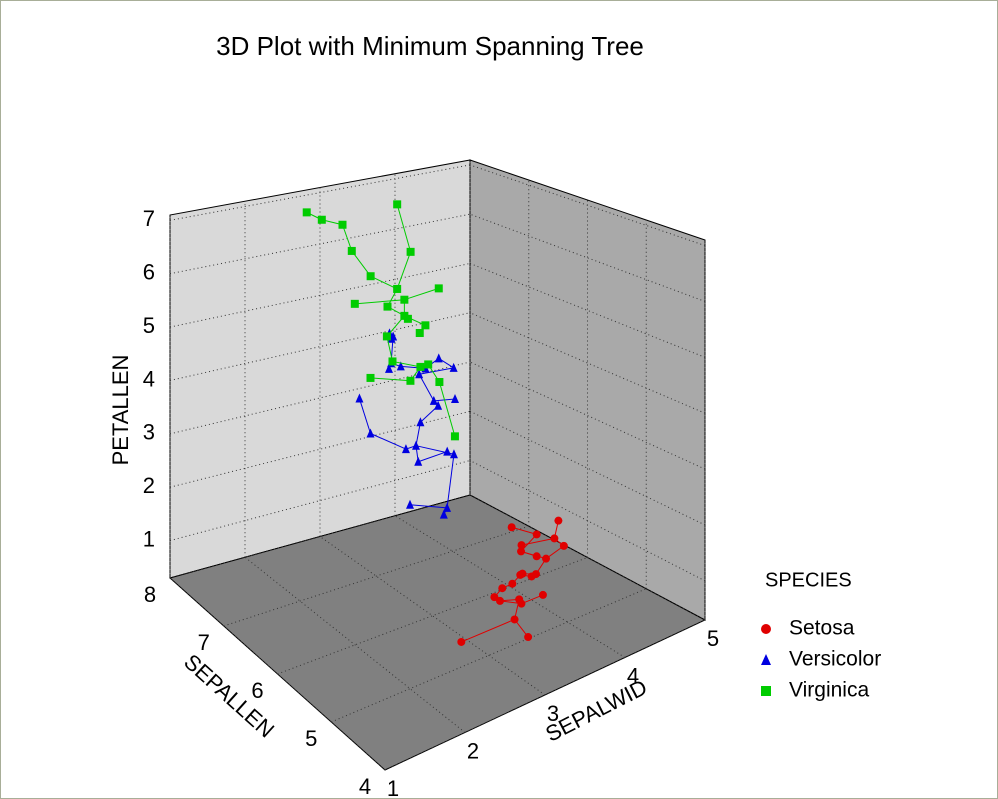 This screenshot has height=799, width=998. What do you see at coordinates (713, 638) in the screenshot?
I see `x-tick-label: 5` at bounding box center [713, 638].